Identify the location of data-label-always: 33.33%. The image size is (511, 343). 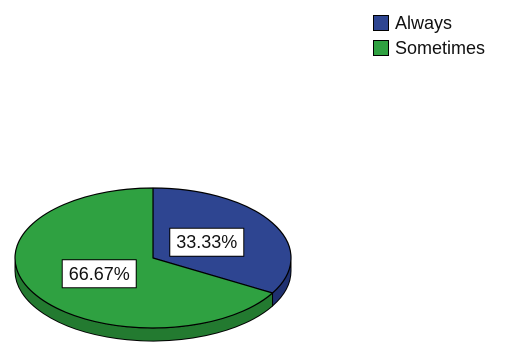
(207, 242).